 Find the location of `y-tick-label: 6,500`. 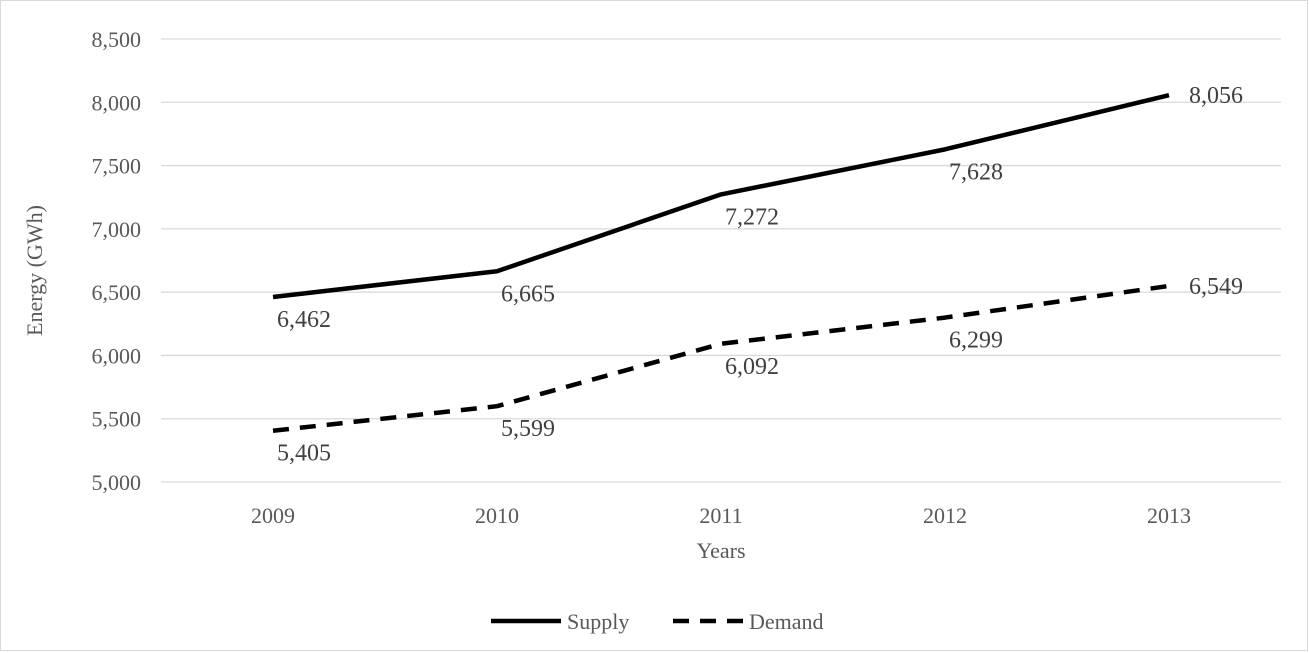

y-tick-label: 6,500 is located at coordinates (117, 292).